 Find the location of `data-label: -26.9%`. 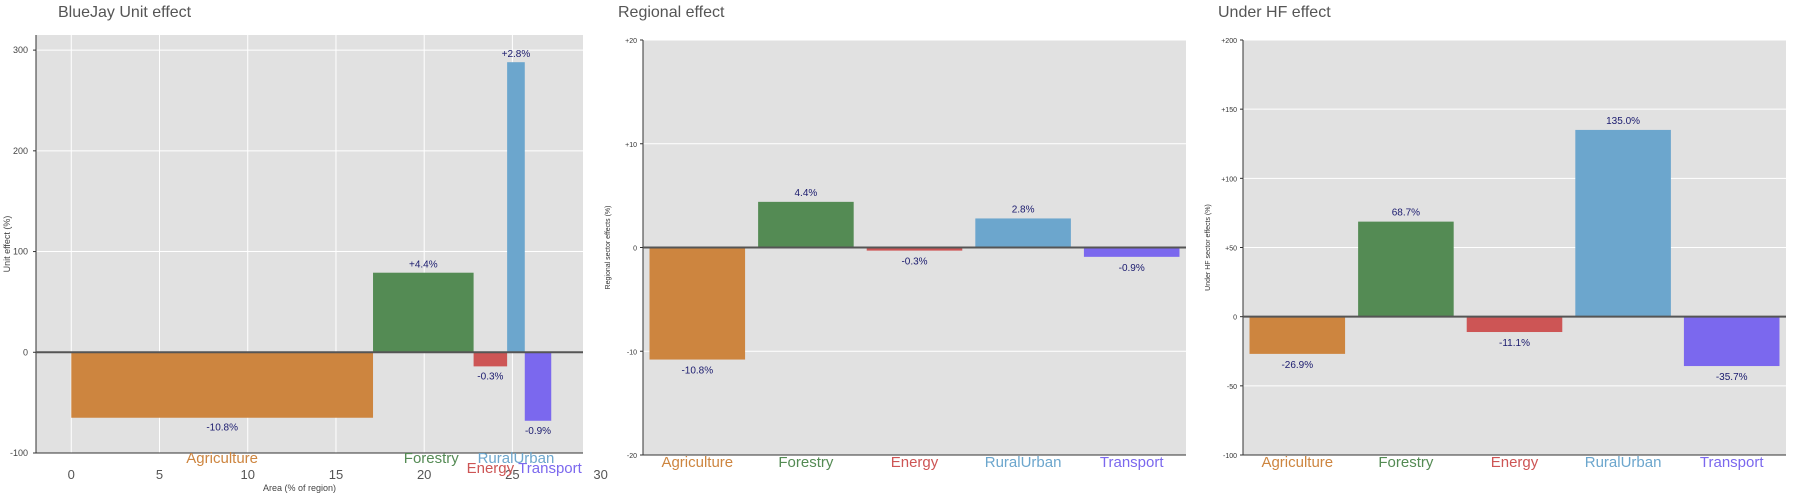

data-label: -26.9% is located at coordinates (1297, 365).